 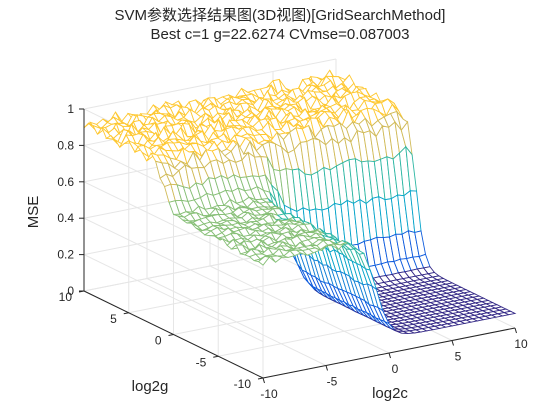 What do you see at coordinates (65, 218) in the screenshot?
I see `z-tick-label: 0.4` at bounding box center [65, 218].